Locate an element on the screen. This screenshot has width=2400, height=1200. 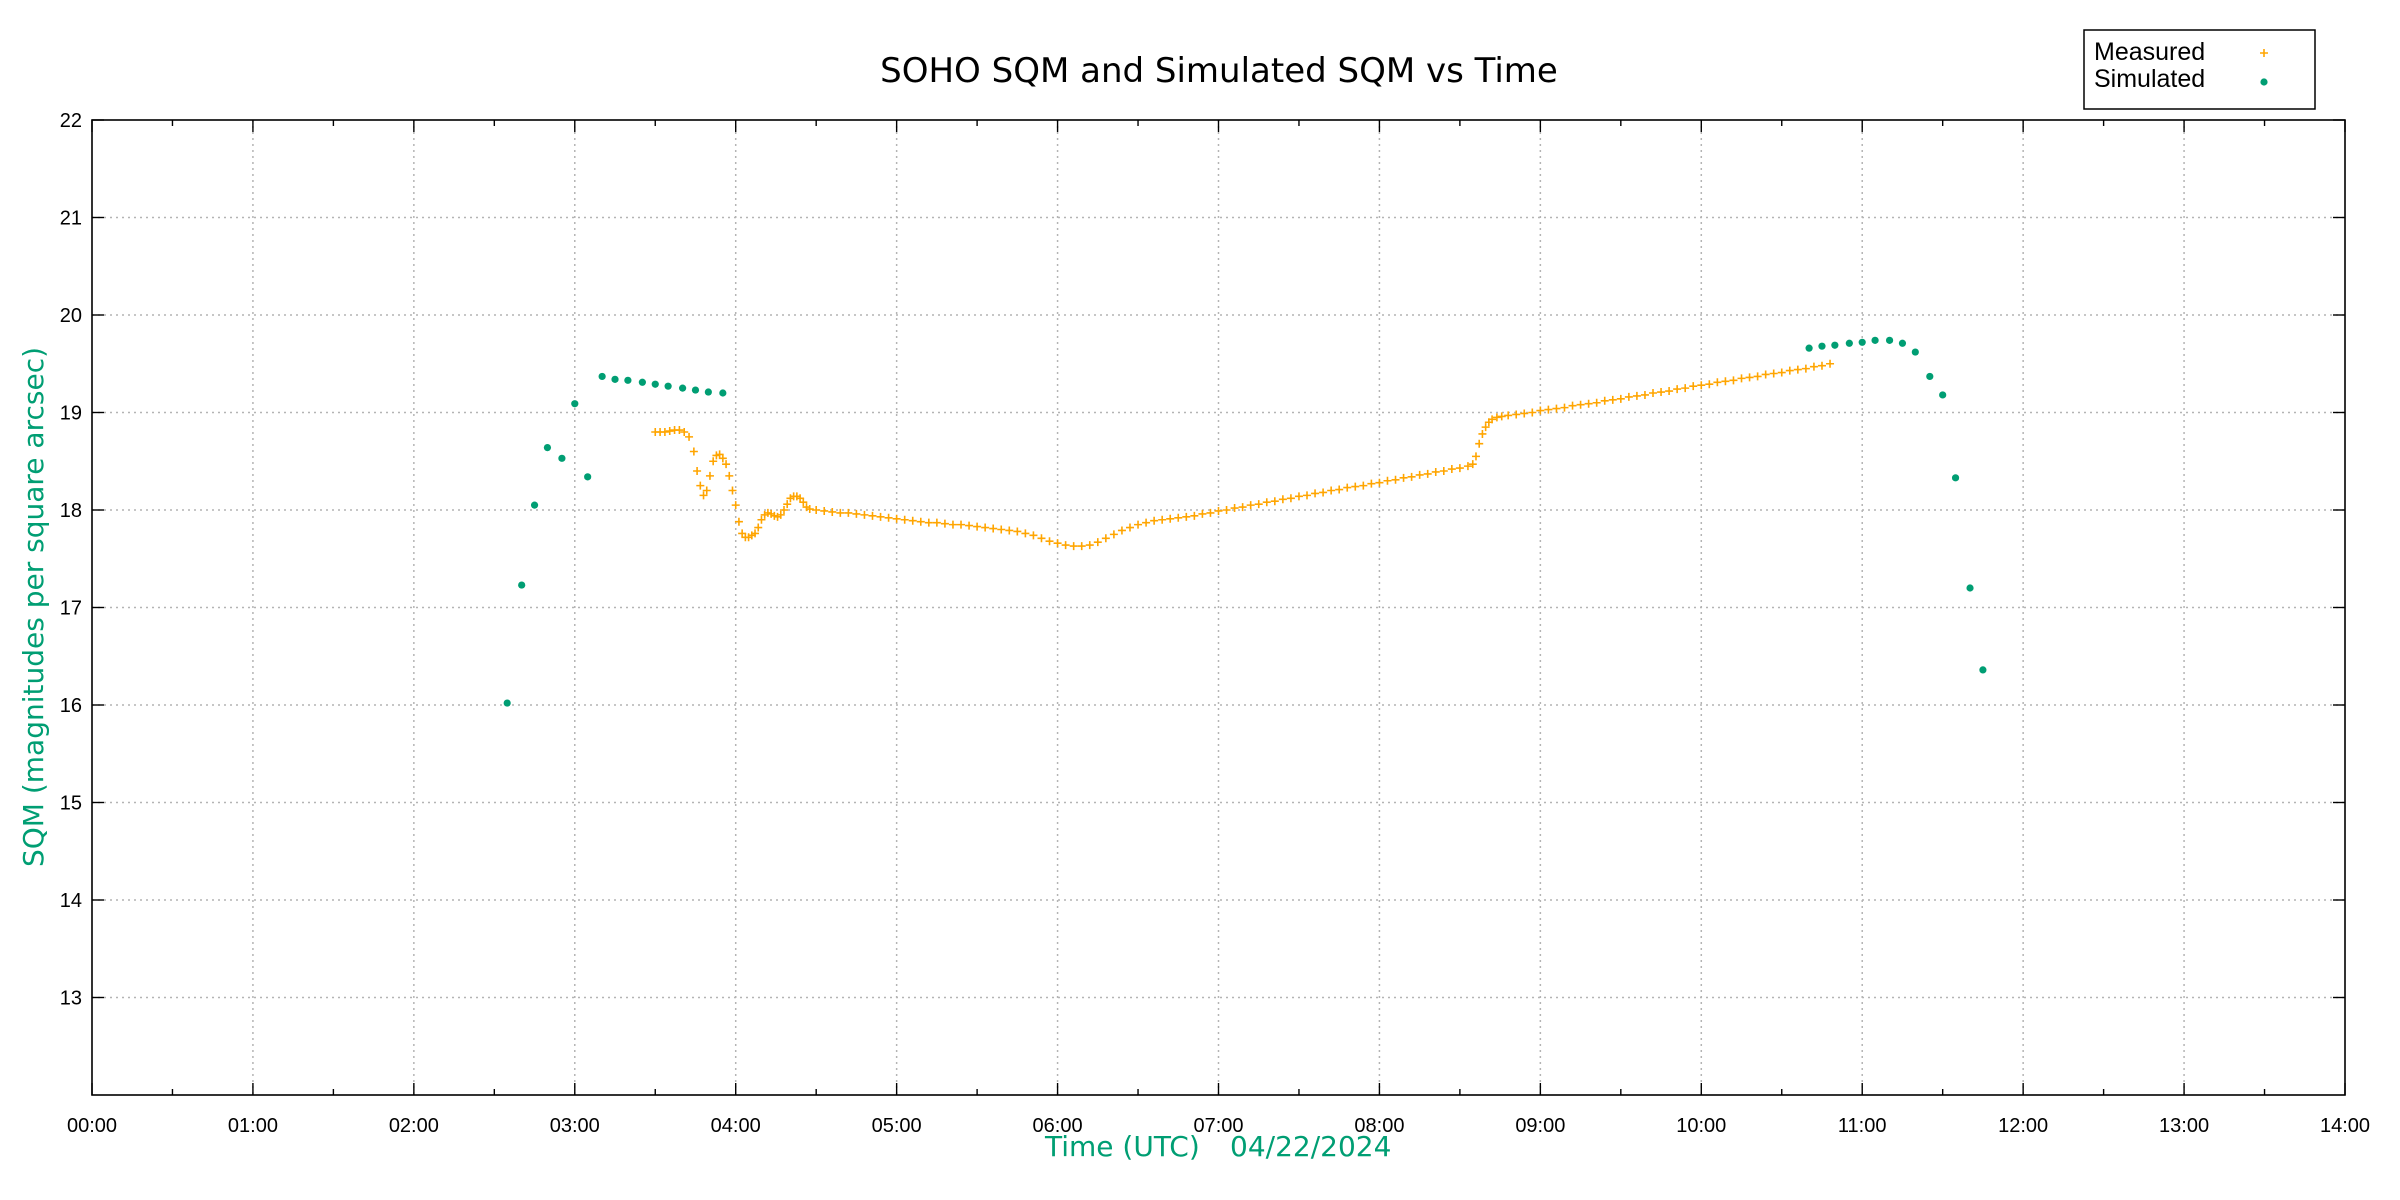
y-tick-label: 13 is located at coordinates (71, 999).